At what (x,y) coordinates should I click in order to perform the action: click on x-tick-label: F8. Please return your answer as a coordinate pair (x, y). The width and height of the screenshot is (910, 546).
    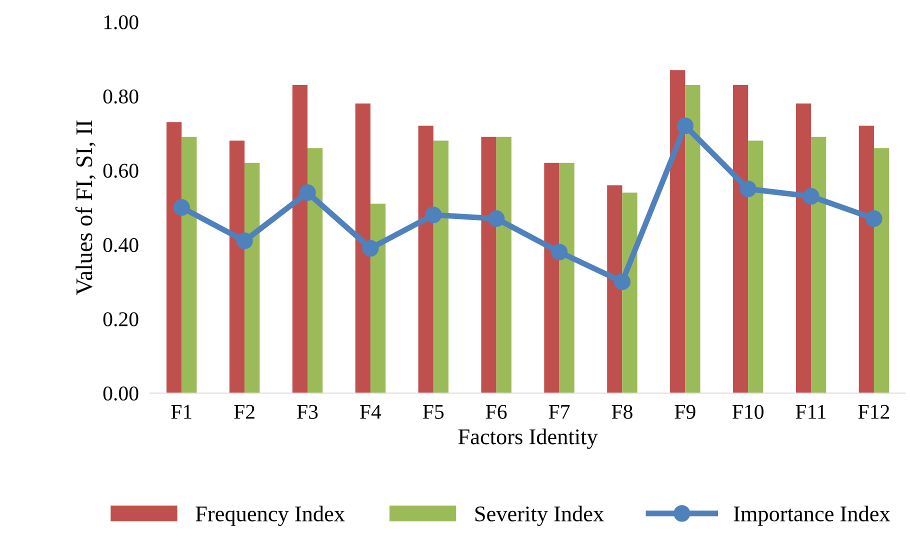
    Looking at the image, I should click on (622, 411).